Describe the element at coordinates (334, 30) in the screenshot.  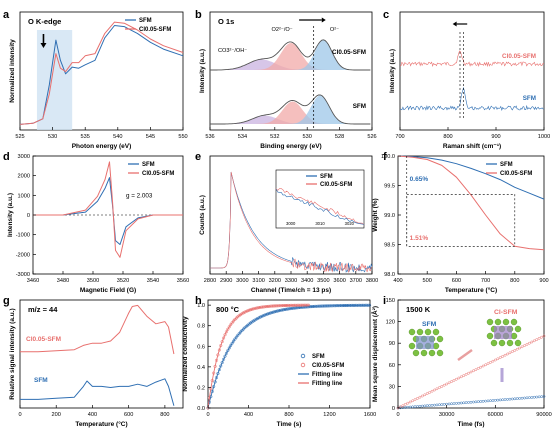
I see `peak-label: O²⁻` at that location.